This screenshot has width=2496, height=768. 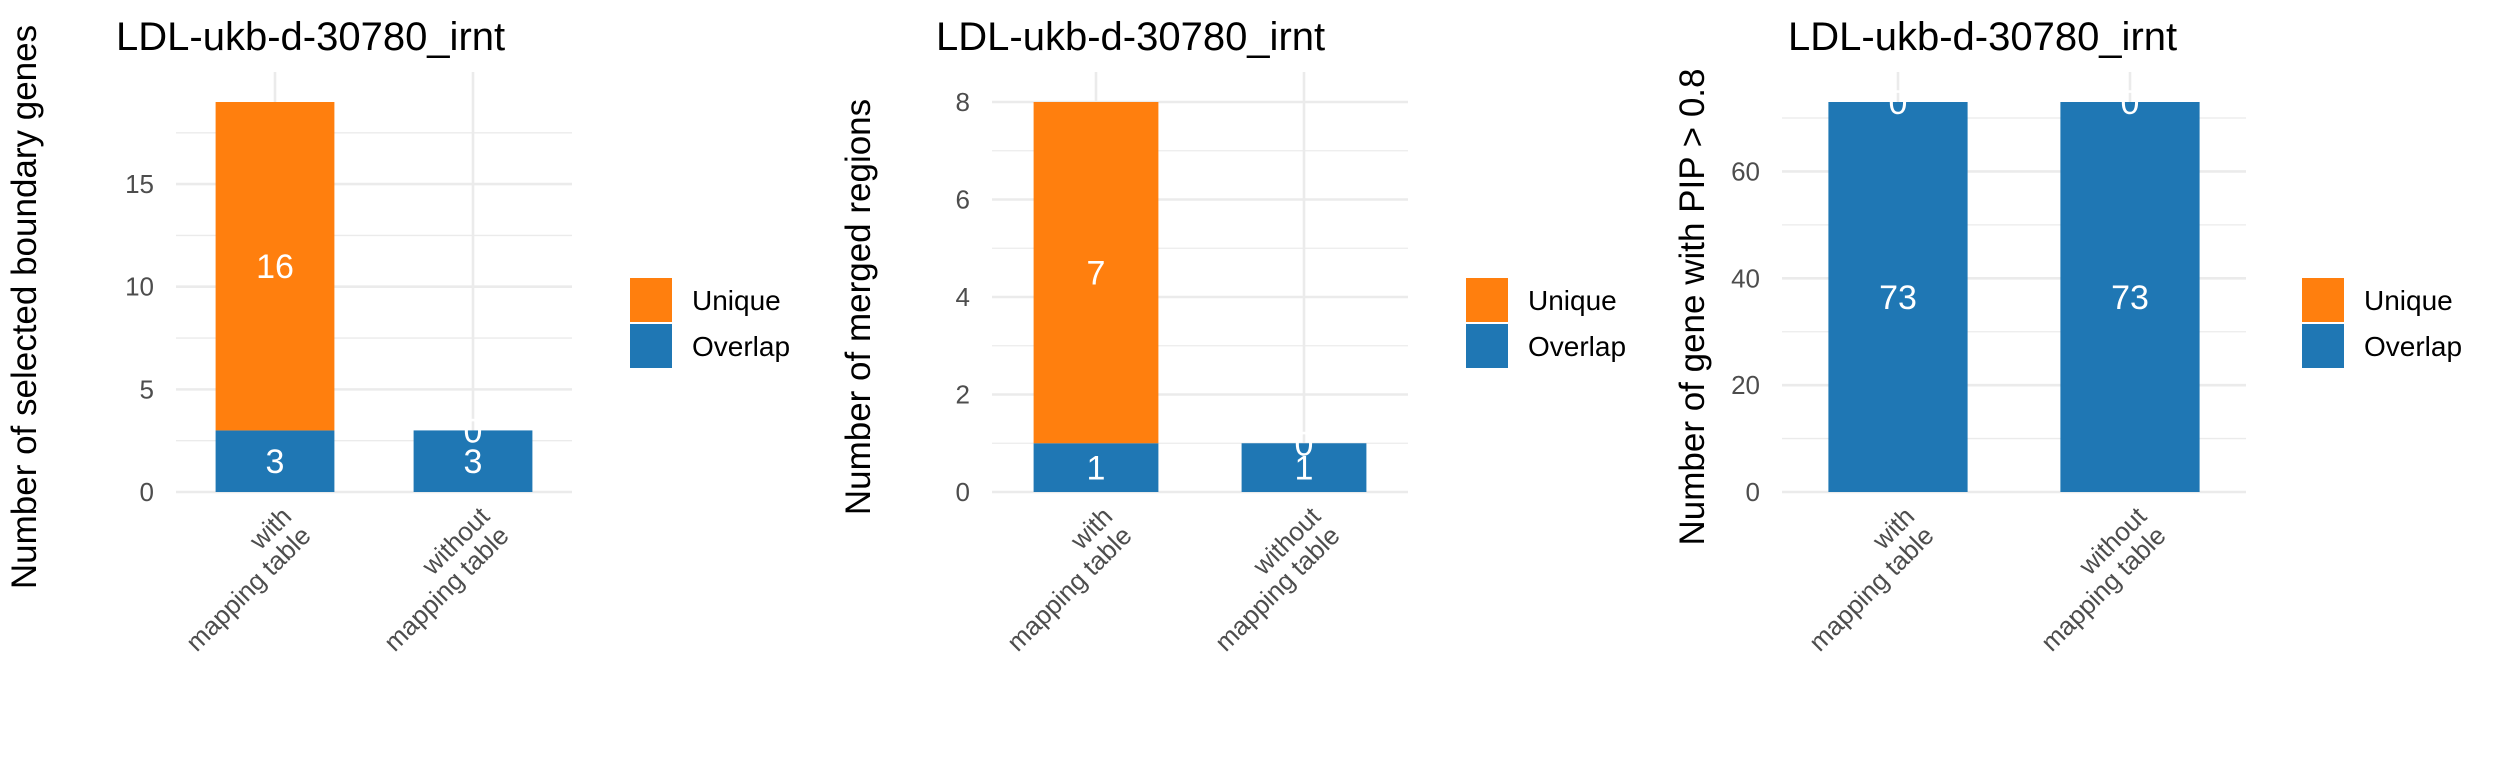 I want to click on y-tick-label: 60, so click(x=1745, y=171).